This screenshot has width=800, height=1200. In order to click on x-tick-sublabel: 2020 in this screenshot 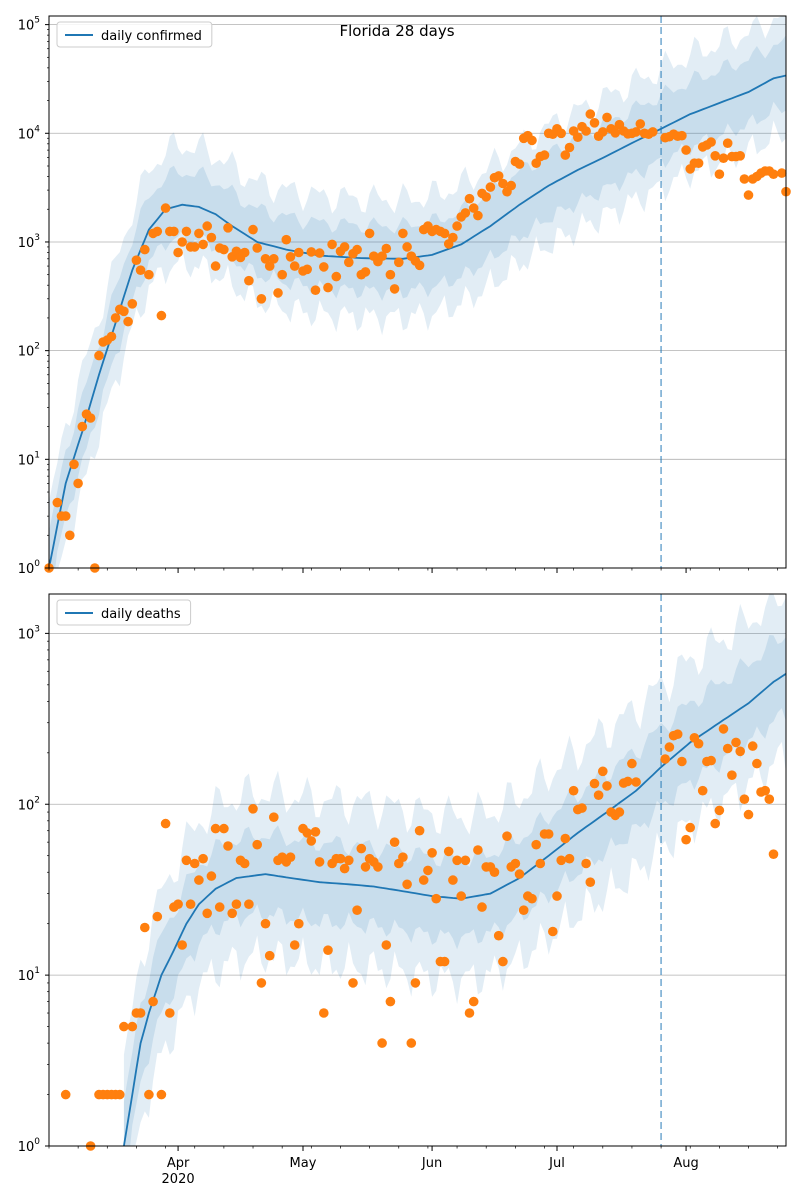, I will do `click(178, 1179)`.